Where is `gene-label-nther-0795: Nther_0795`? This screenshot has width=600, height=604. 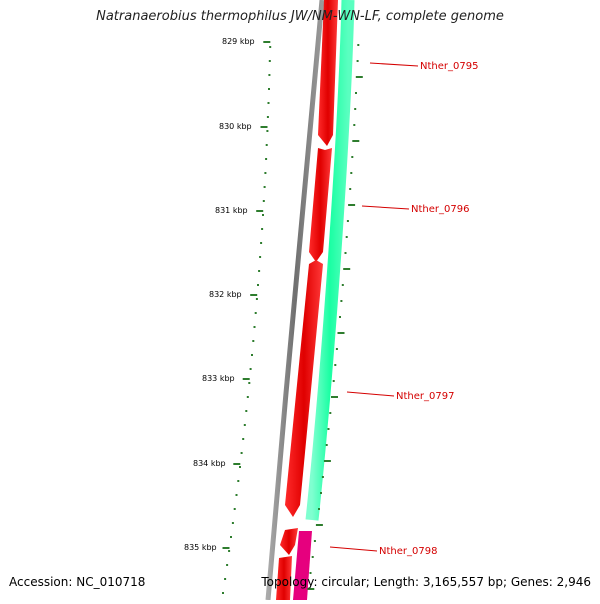 gene-label-nther-0795: Nther_0795 is located at coordinates (449, 66).